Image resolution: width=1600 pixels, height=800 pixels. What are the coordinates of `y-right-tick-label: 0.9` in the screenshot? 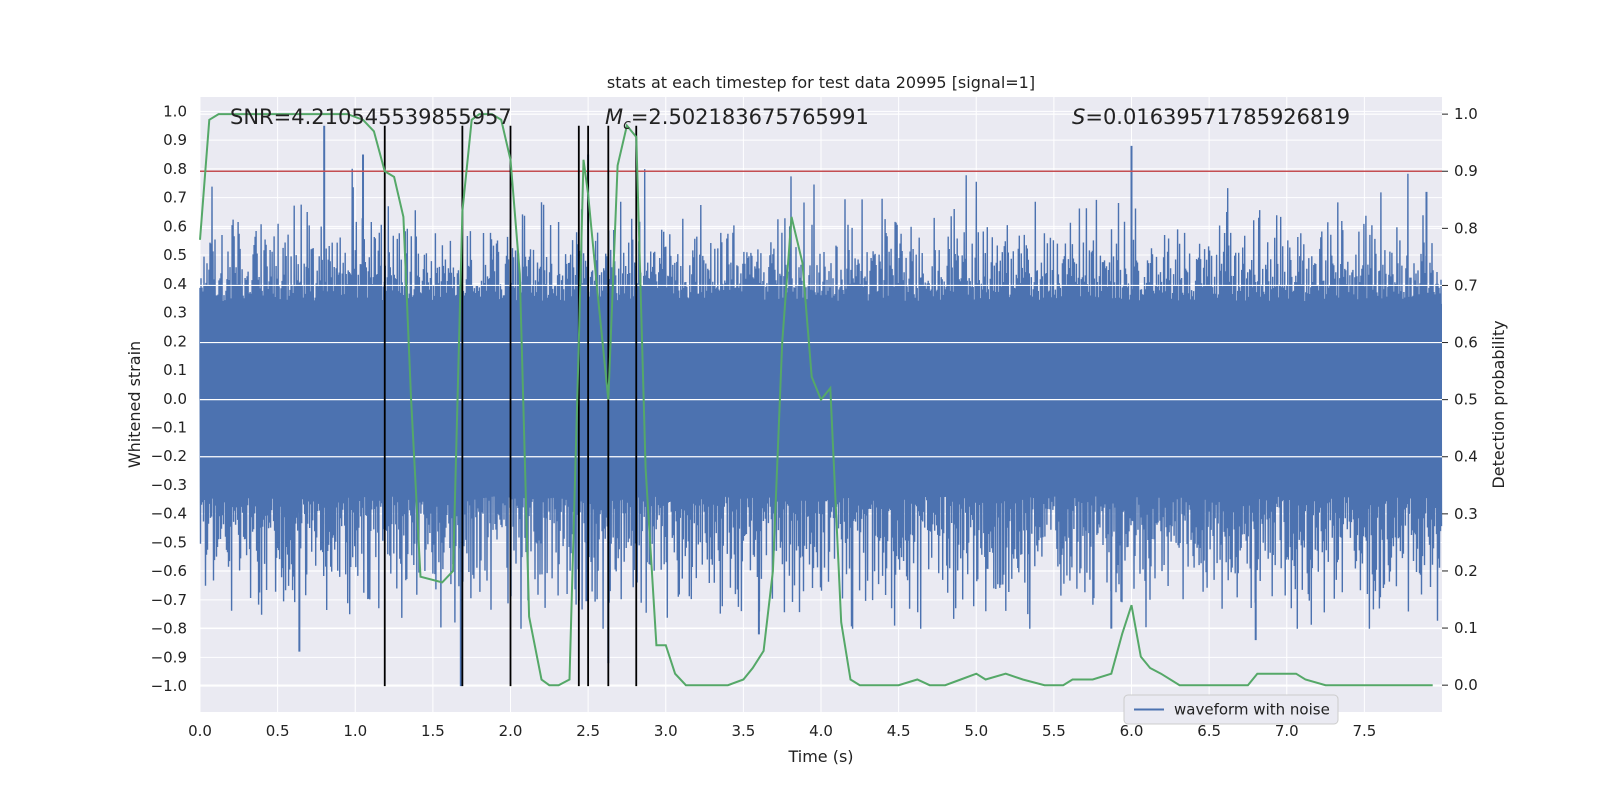 It's located at (1466, 171).